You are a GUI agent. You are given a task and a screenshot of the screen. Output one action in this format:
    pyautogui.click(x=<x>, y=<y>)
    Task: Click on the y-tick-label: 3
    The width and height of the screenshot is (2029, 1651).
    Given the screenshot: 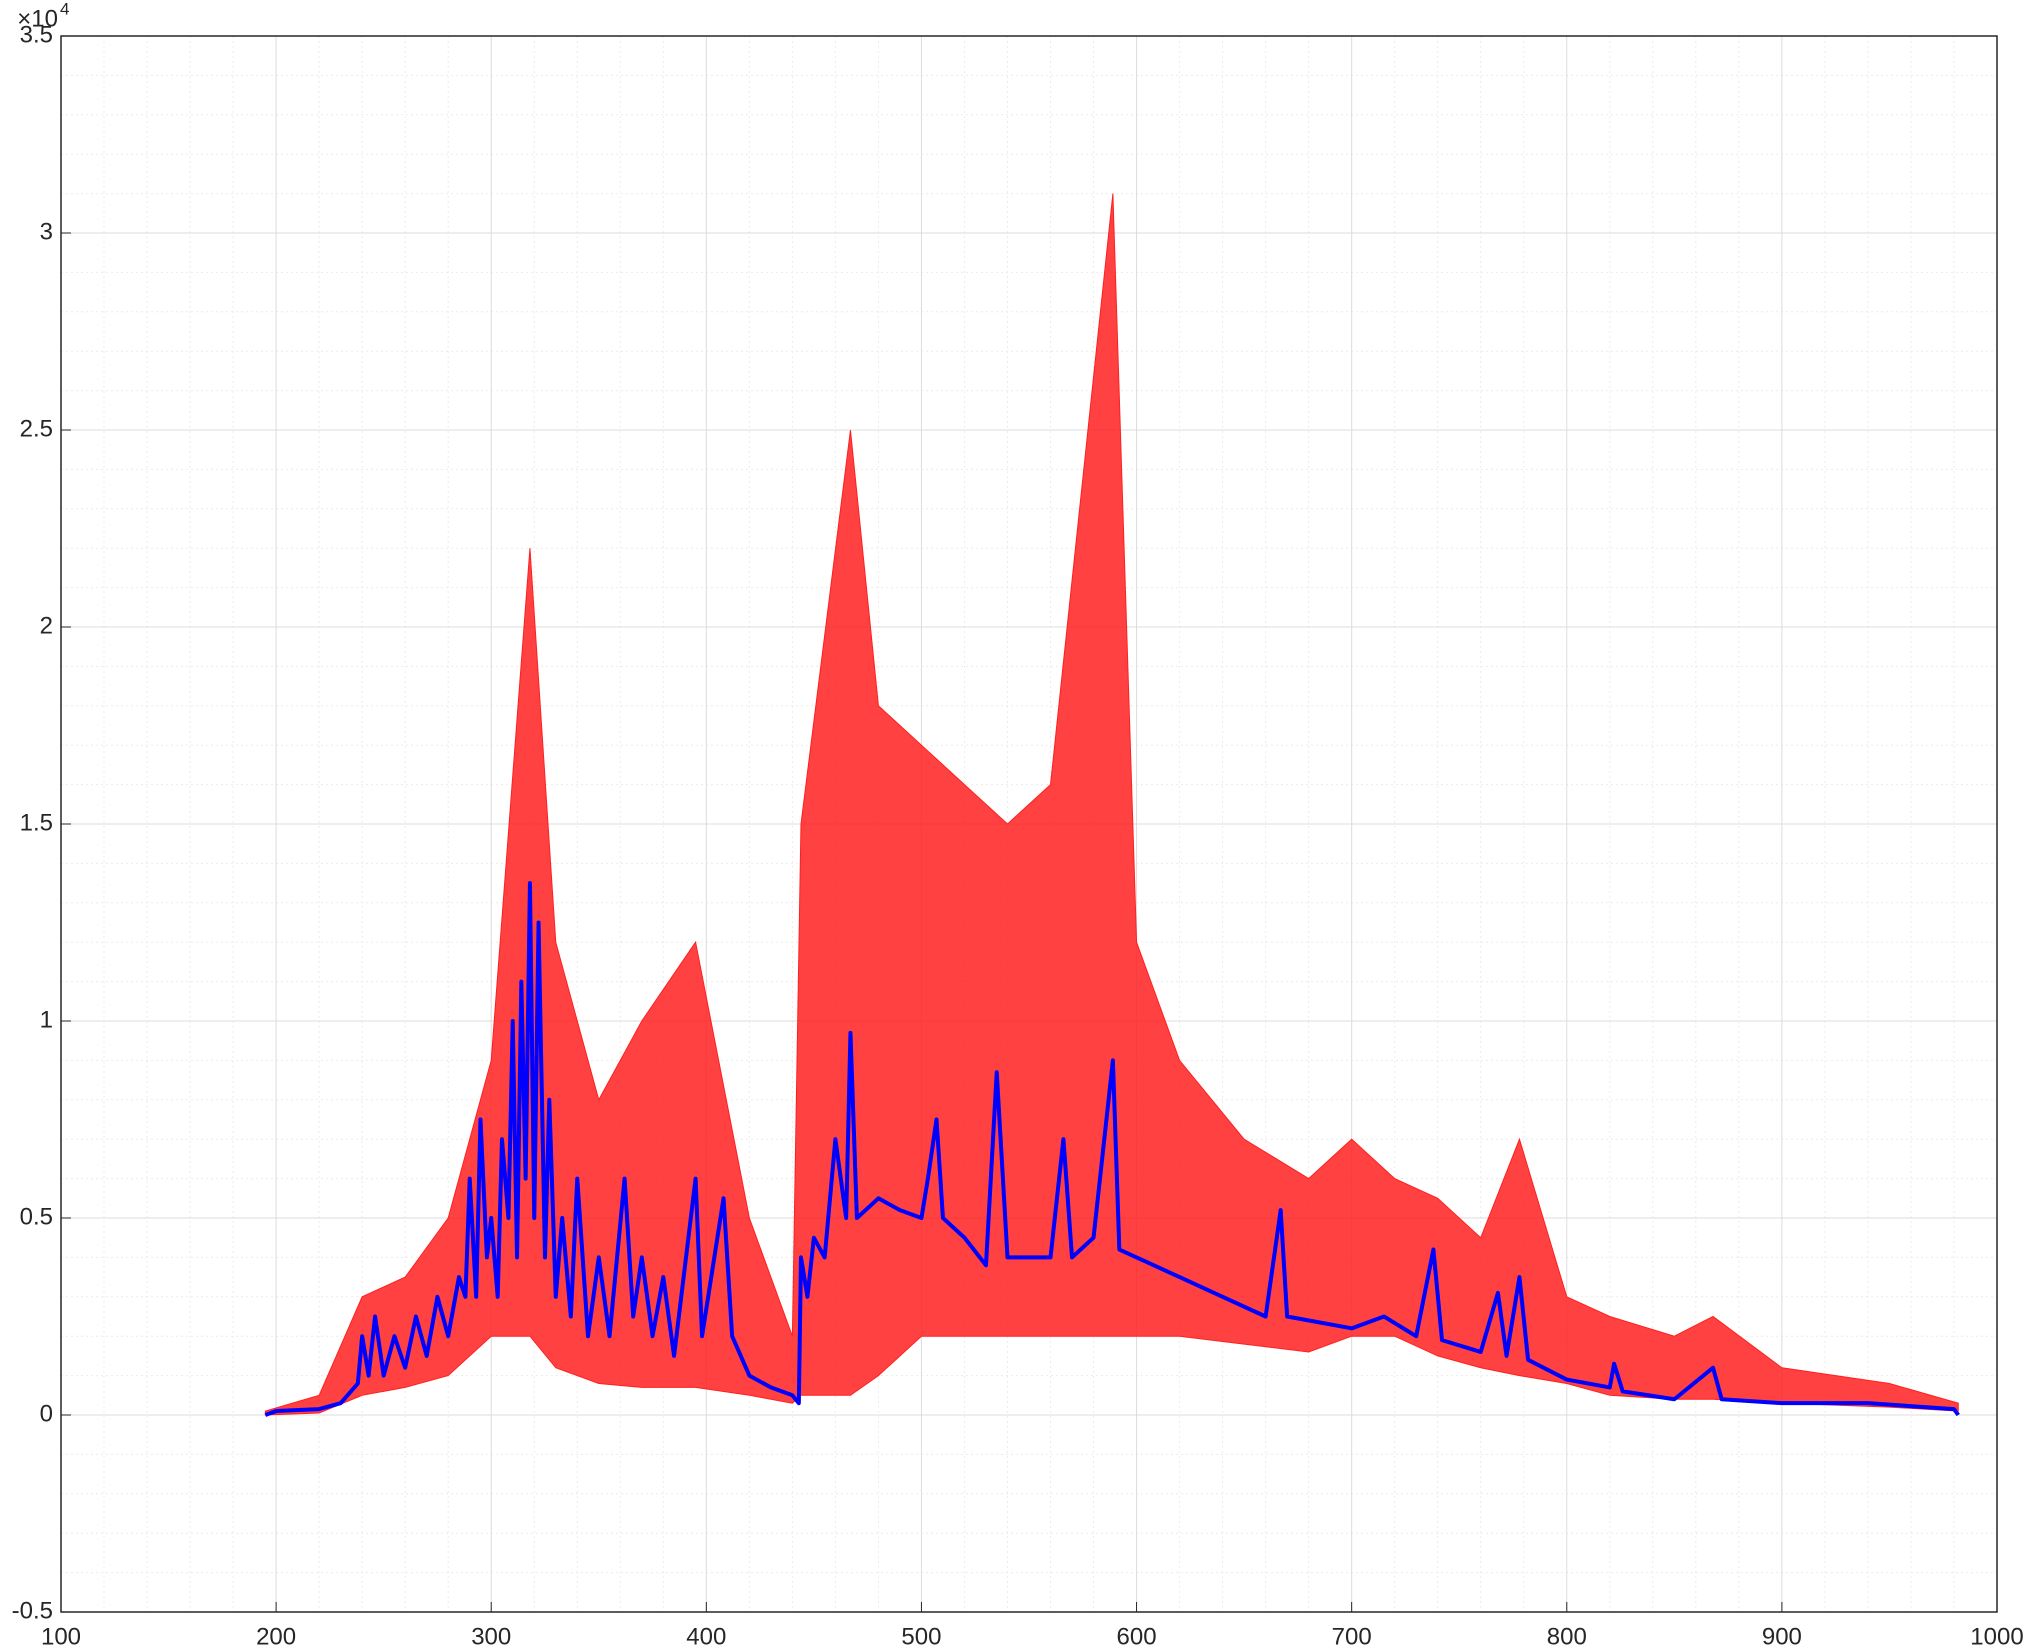 What is the action you would take?
    pyautogui.click(x=46, y=231)
    